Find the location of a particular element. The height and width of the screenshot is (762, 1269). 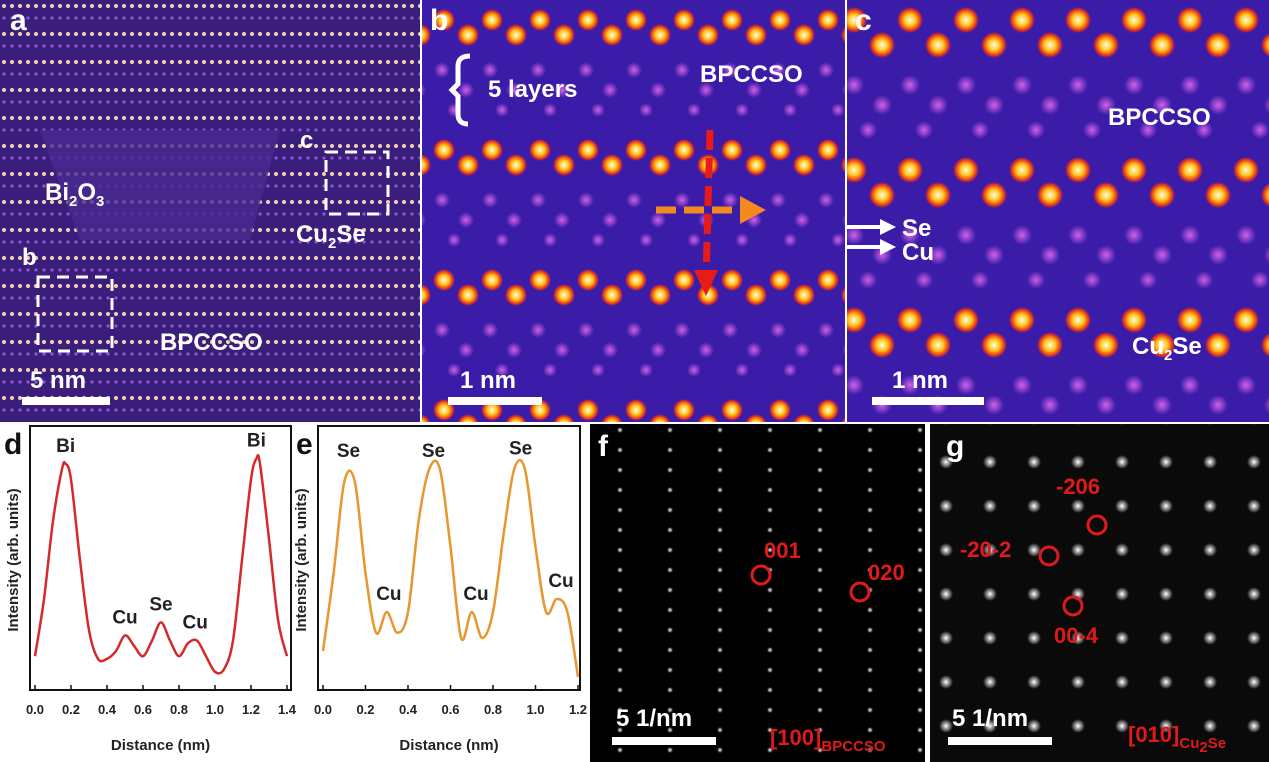

scale-label: 5 nm is located at coordinates (58, 380).